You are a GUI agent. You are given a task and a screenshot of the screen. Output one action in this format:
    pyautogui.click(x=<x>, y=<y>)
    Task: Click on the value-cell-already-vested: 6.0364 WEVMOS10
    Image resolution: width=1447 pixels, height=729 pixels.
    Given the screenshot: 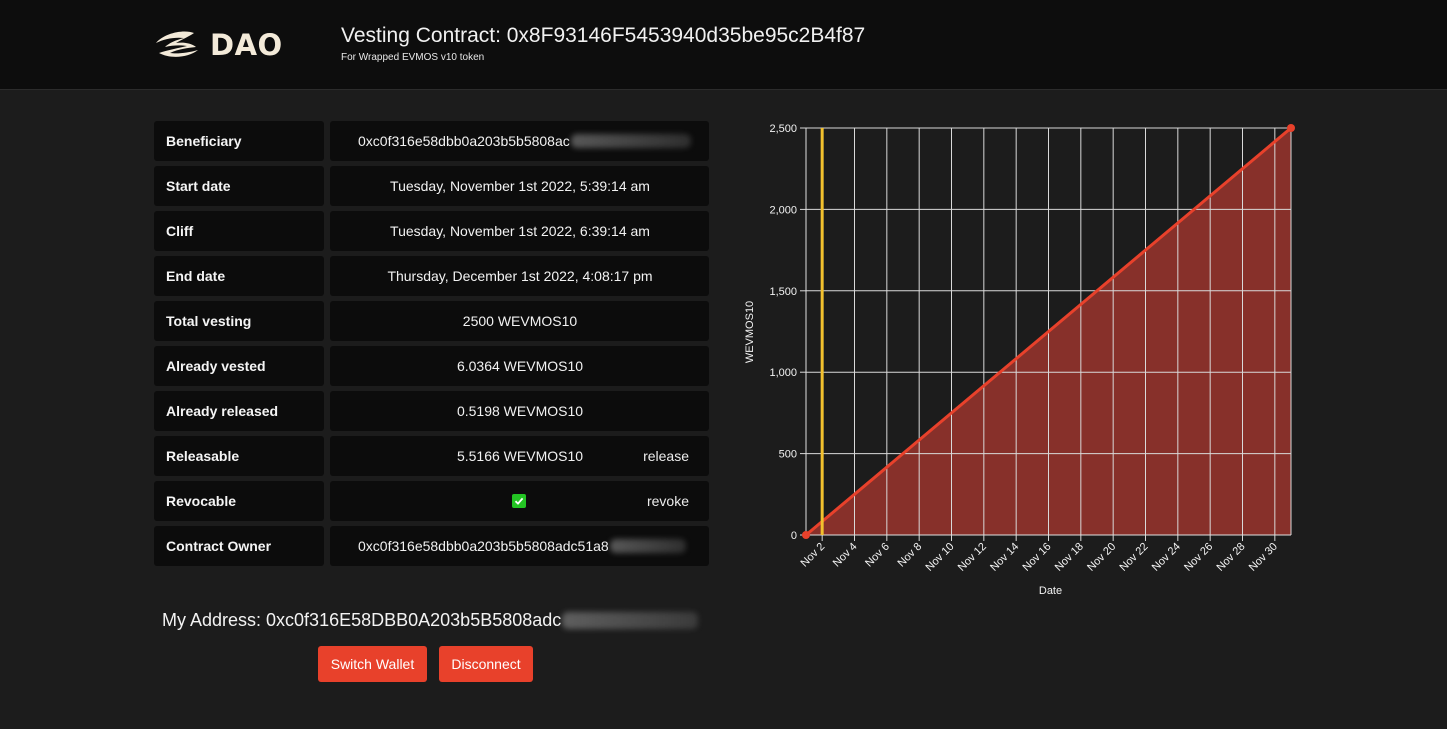 What is the action you would take?
    pyautogui.click(x=519, y=366)
    